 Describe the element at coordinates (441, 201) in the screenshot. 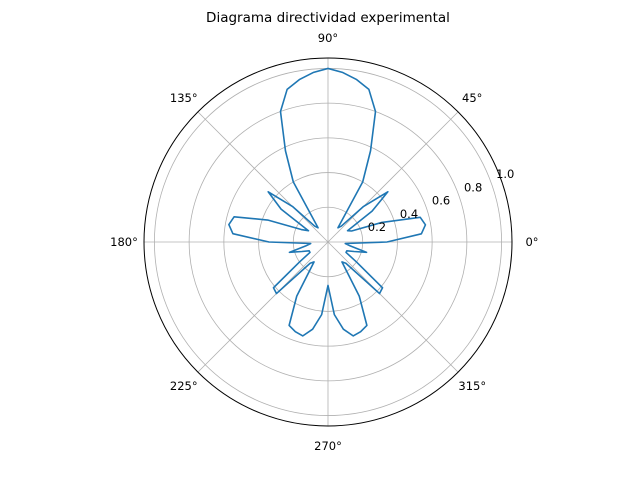

I see `r-tick-label: 0.6` at that location.